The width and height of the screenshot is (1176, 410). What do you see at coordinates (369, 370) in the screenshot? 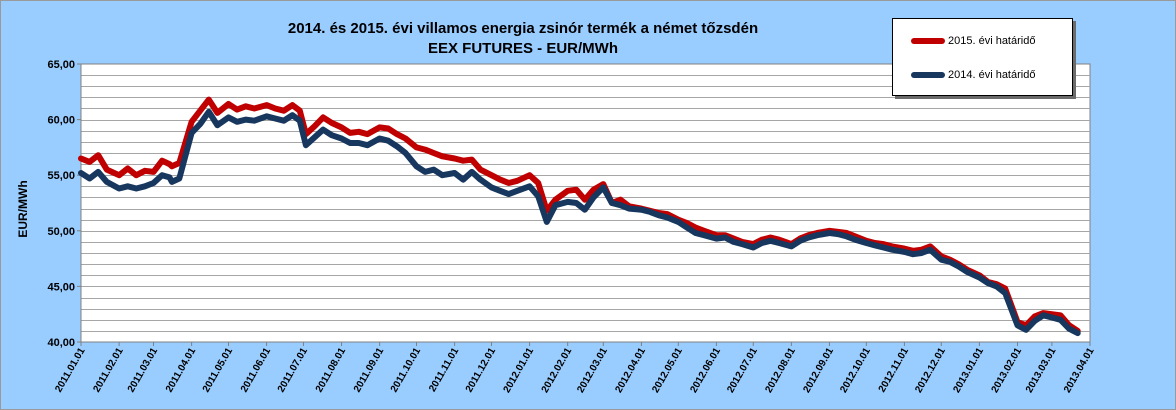
I see `x-tick-label: 2011.09.01` at bounding box center [369, 370].